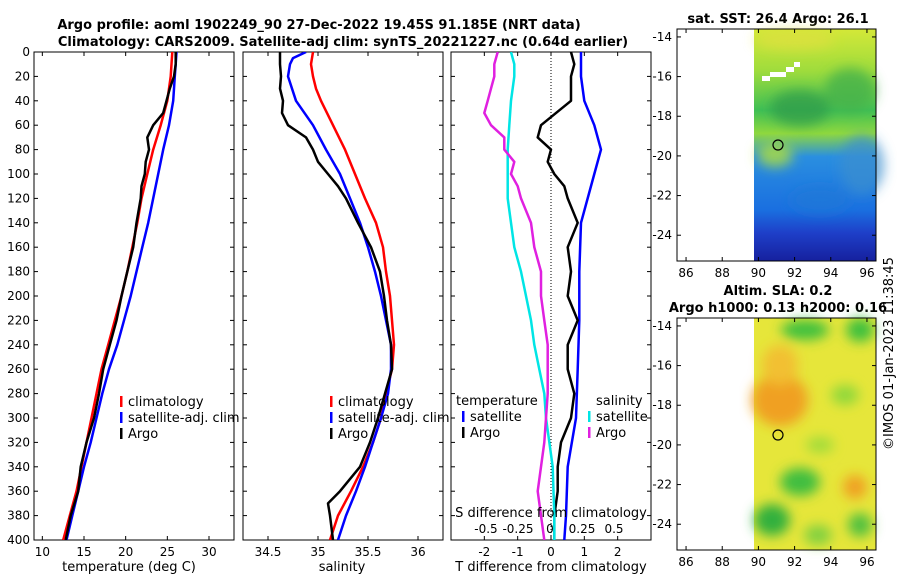 The image size is (900, 580). I want to click on legend-swatch-s-satellite, so click(589, 416).